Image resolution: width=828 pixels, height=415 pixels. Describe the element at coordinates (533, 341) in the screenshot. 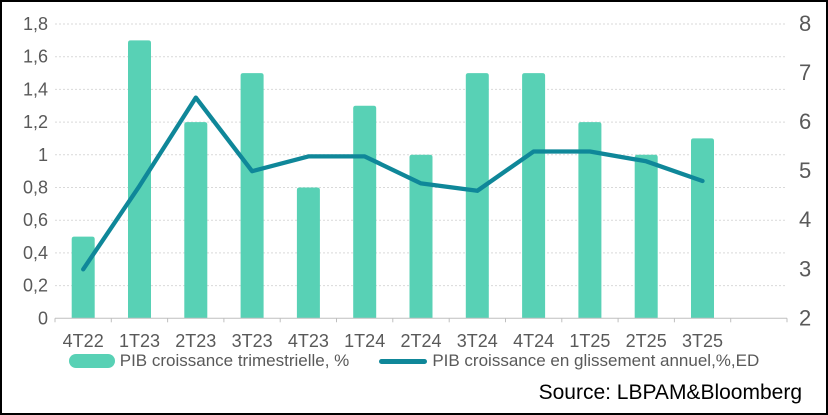

I see `x-tick-label: 4T24` at that location.